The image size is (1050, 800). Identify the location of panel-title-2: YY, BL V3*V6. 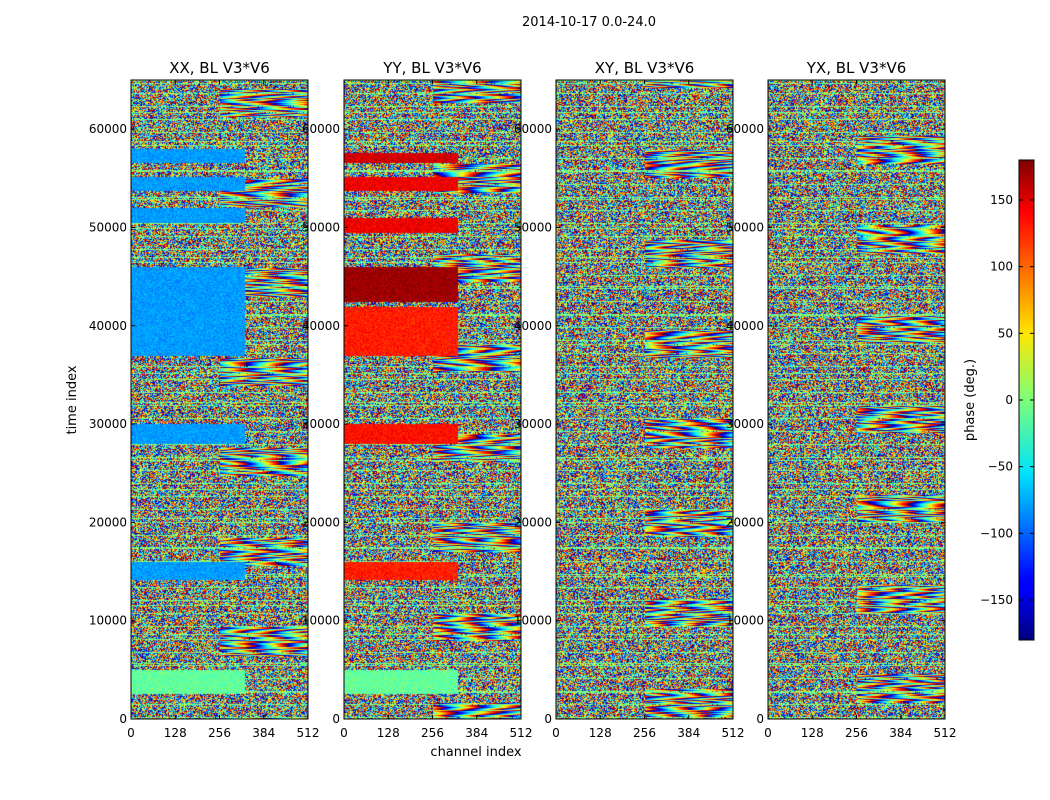
(431, 68).